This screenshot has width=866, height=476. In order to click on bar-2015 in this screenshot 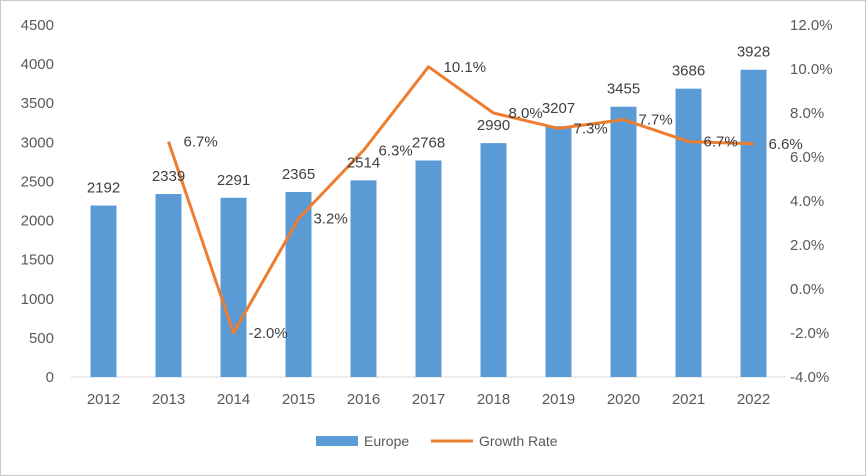, I will do `click(298, 284)`.